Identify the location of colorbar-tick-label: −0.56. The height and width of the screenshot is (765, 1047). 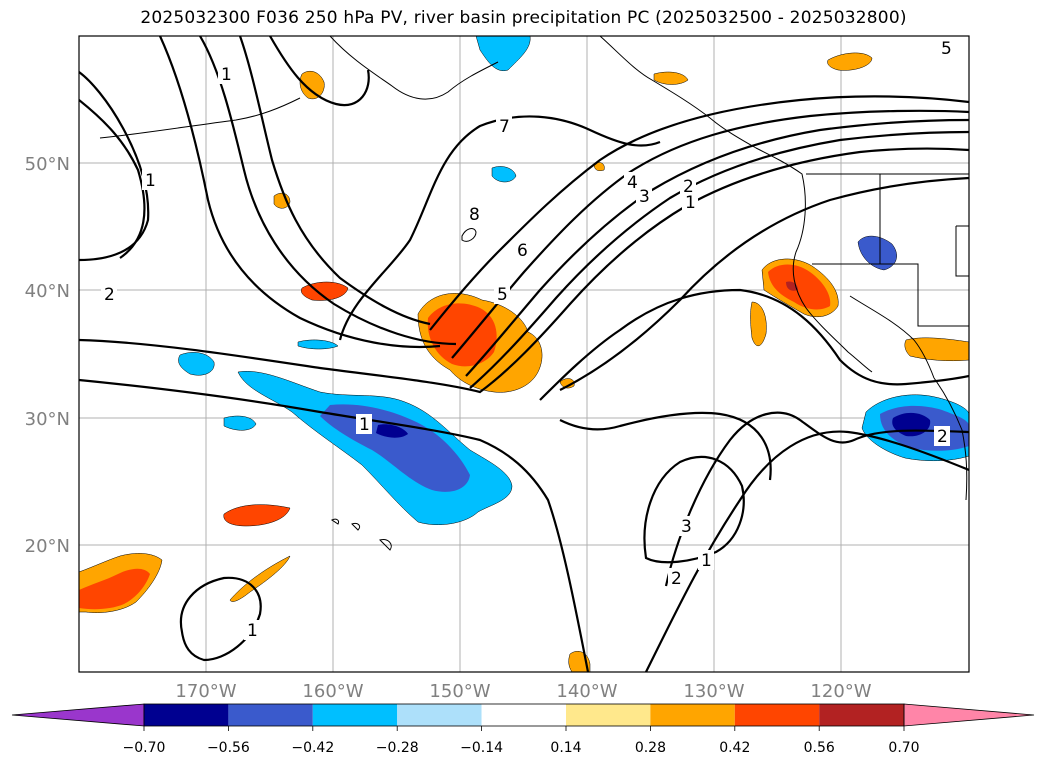
(228, 748).